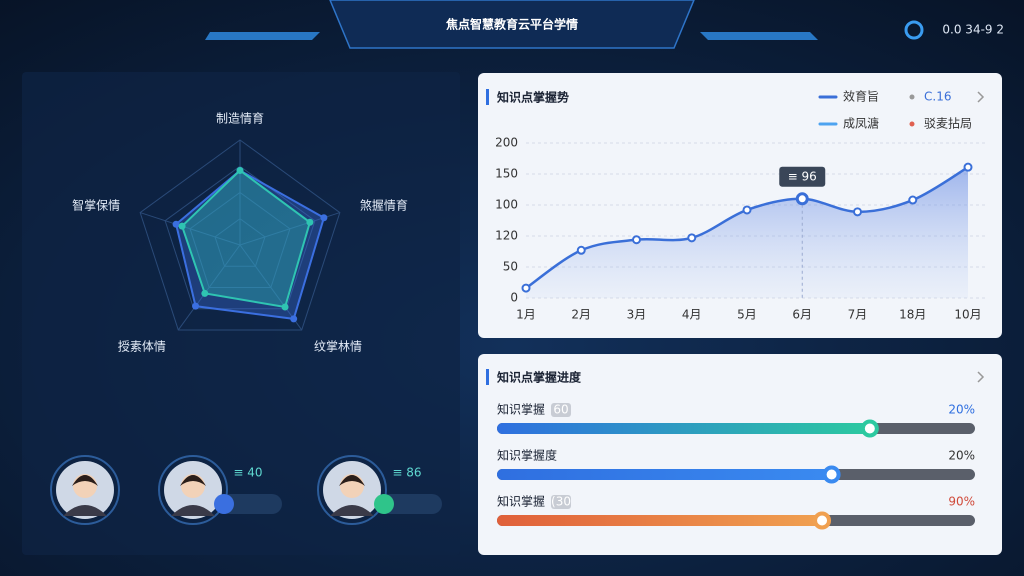  I want to click on tooltip-box, so click(802, 176).